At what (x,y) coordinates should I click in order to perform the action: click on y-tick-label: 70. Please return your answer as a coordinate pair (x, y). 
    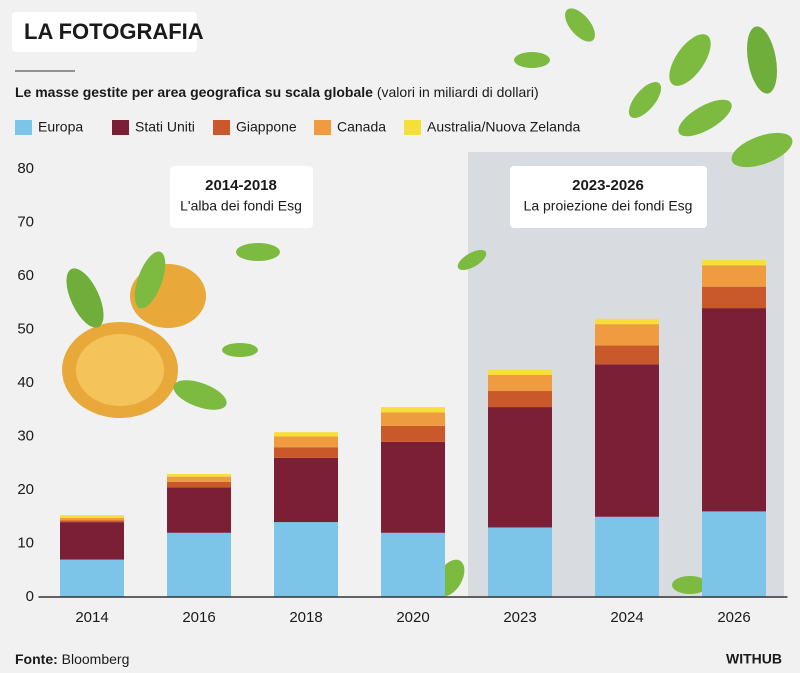
    Looking at the image, I should click on (25, 221).